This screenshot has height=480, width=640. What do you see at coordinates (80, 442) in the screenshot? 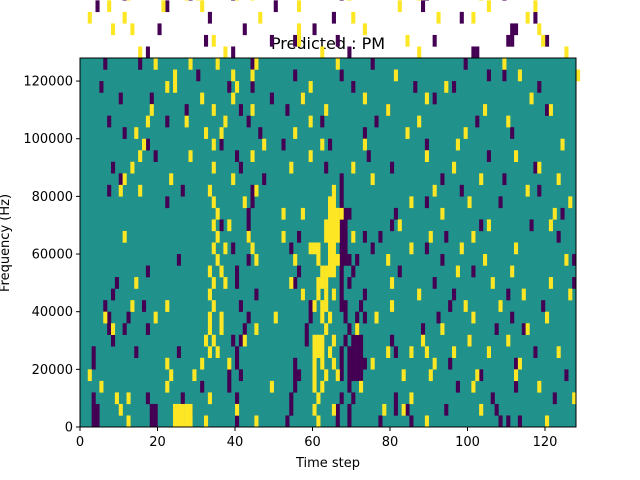
I see `x-tick-label: 0` at bounding box center [80, 442].